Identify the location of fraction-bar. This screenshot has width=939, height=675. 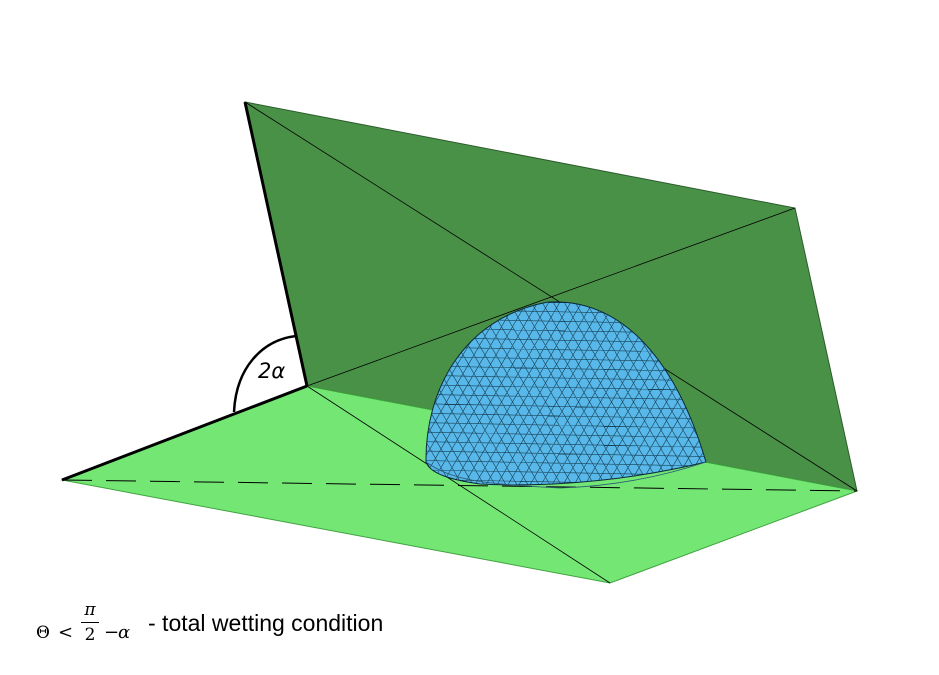
(90, 622).